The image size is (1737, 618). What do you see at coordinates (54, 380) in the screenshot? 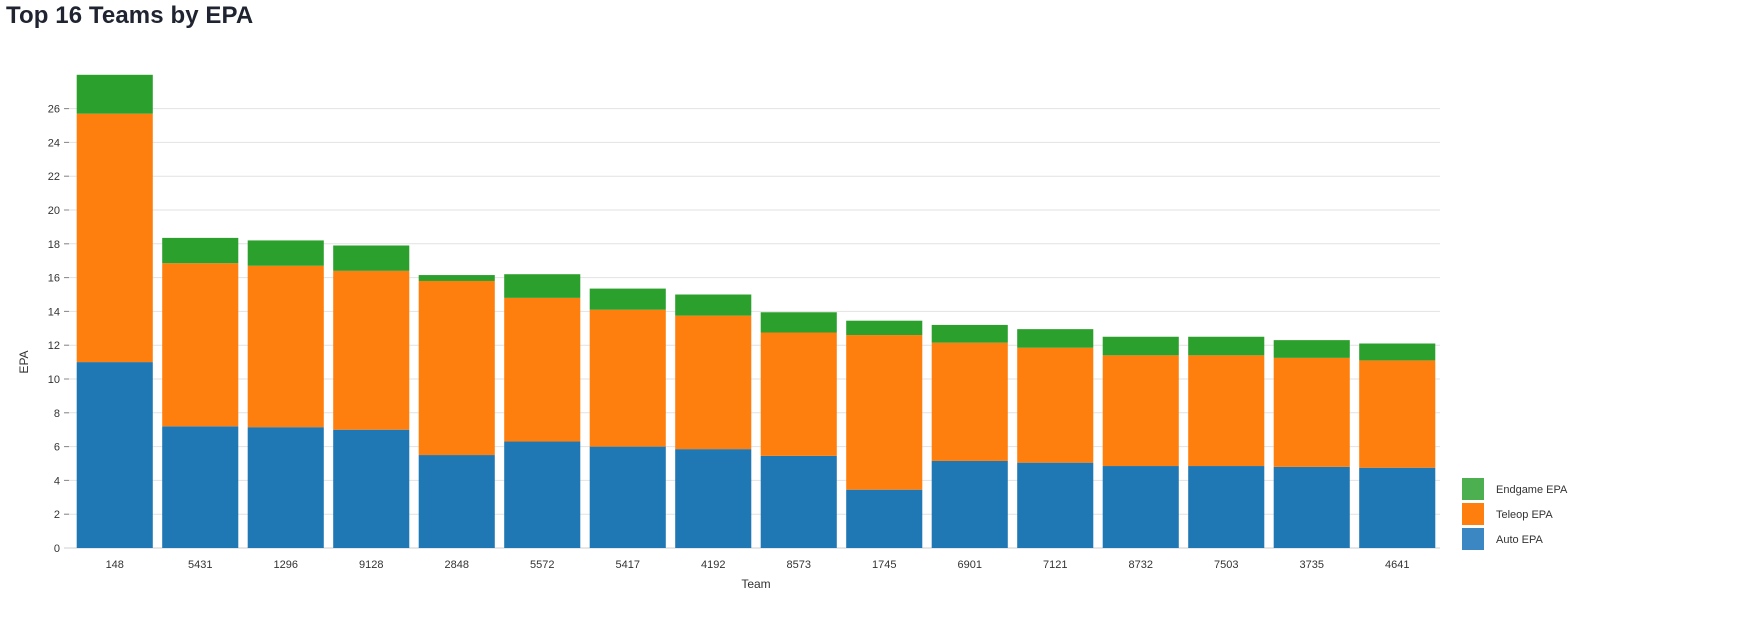
I see `y-tick-label: 10` at bounding box center [54, 380].